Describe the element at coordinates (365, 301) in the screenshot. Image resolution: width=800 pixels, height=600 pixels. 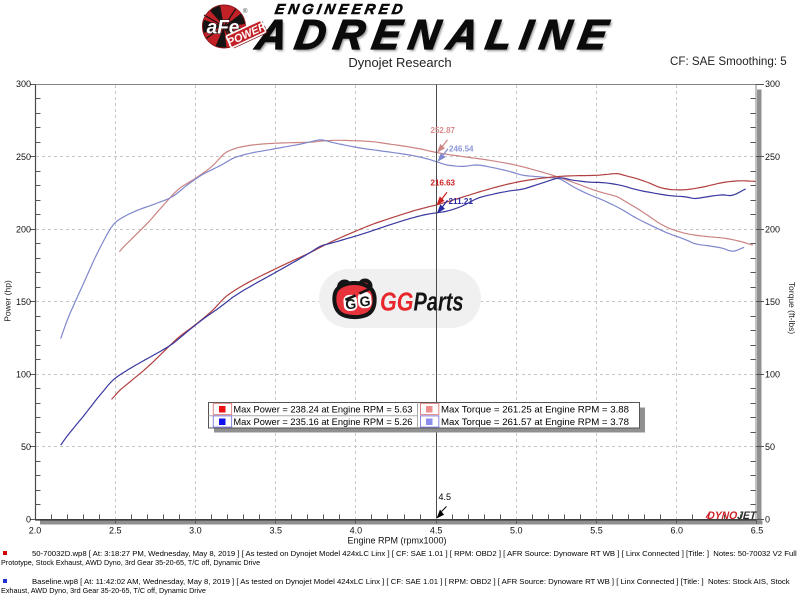
I see `svg-text: G` at that location.